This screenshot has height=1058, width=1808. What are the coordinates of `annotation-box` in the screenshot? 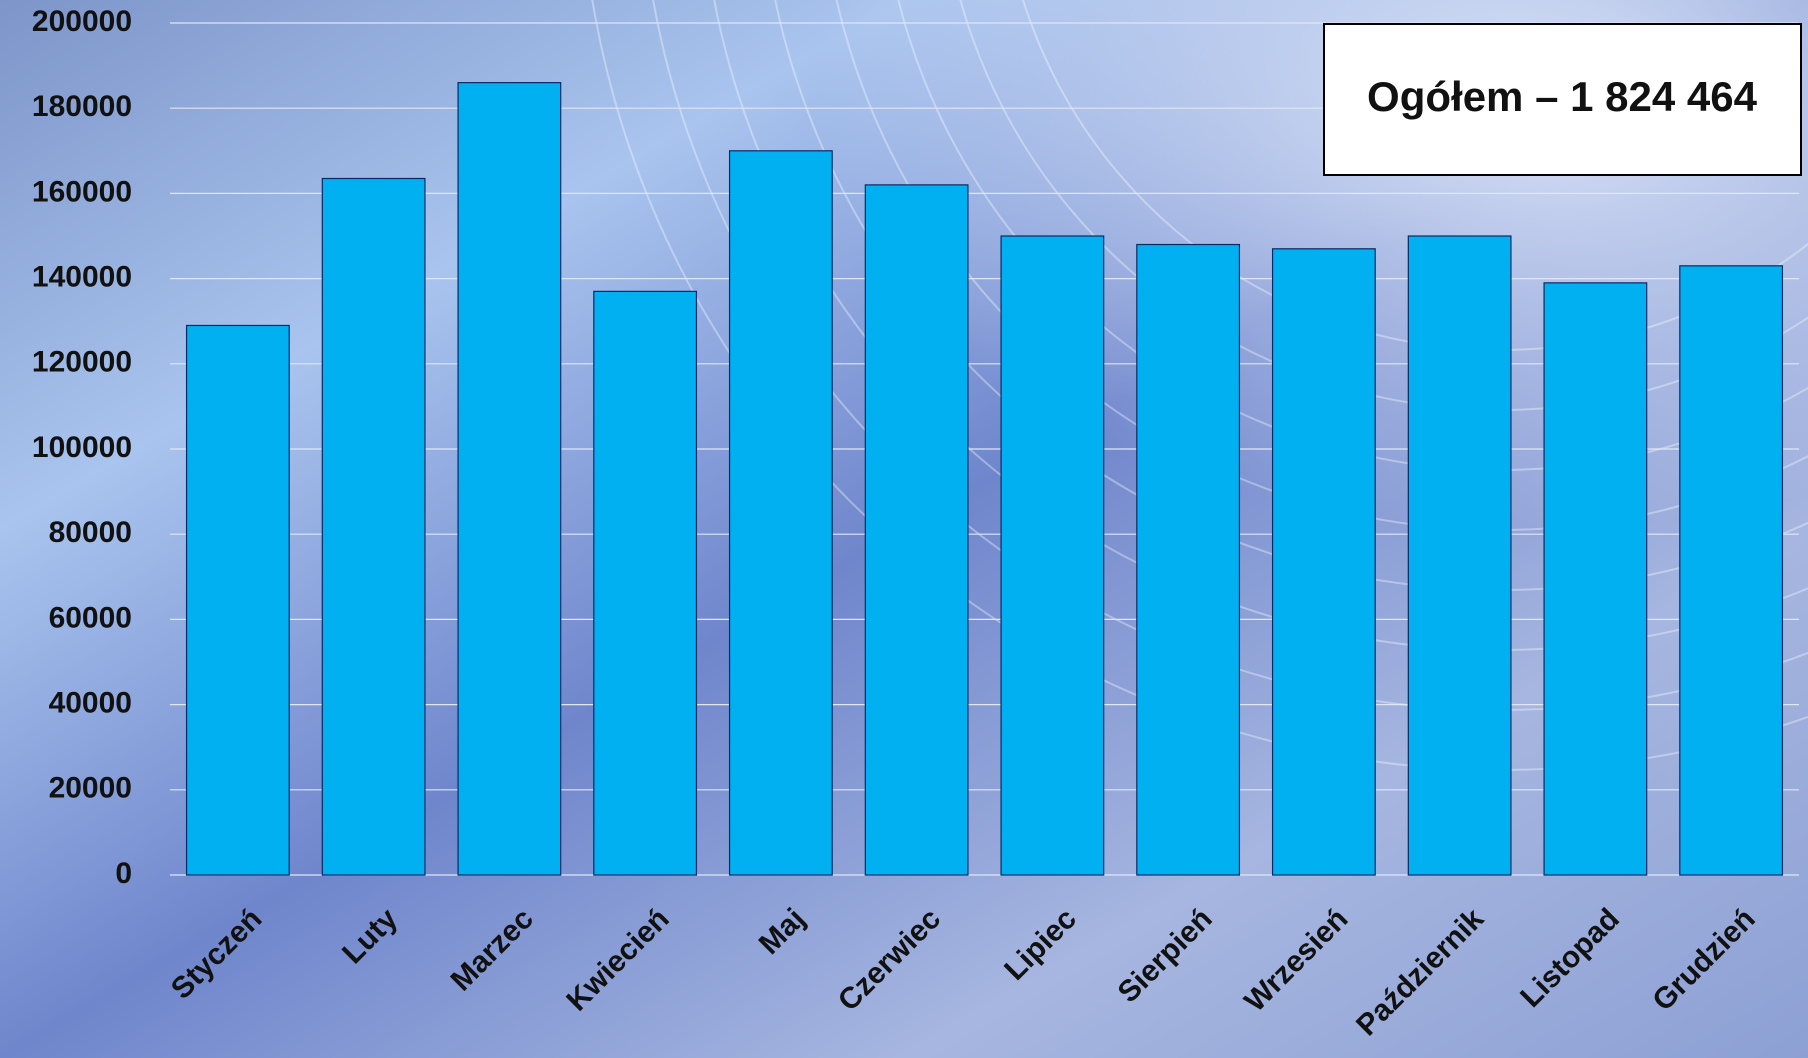 It's located at (1562, 99).